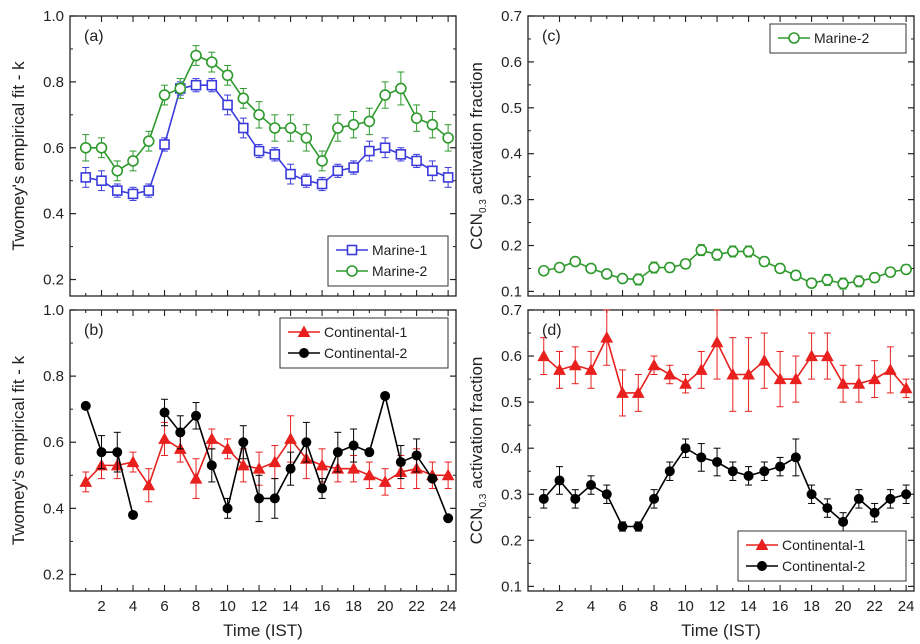 The width and height of the screenshot is (920, 644). Describe the element at coordinates (416, 606) in the screenshot. I see `x-tick-label: 22` at that location.